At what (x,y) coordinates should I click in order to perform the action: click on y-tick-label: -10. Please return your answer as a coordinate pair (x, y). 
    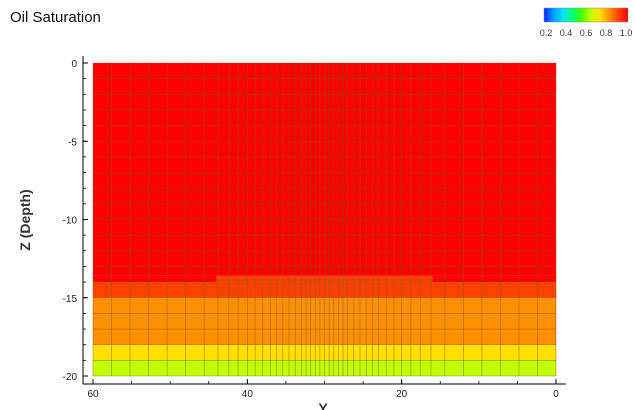
    Looking at the image, I should click on (70, 221).